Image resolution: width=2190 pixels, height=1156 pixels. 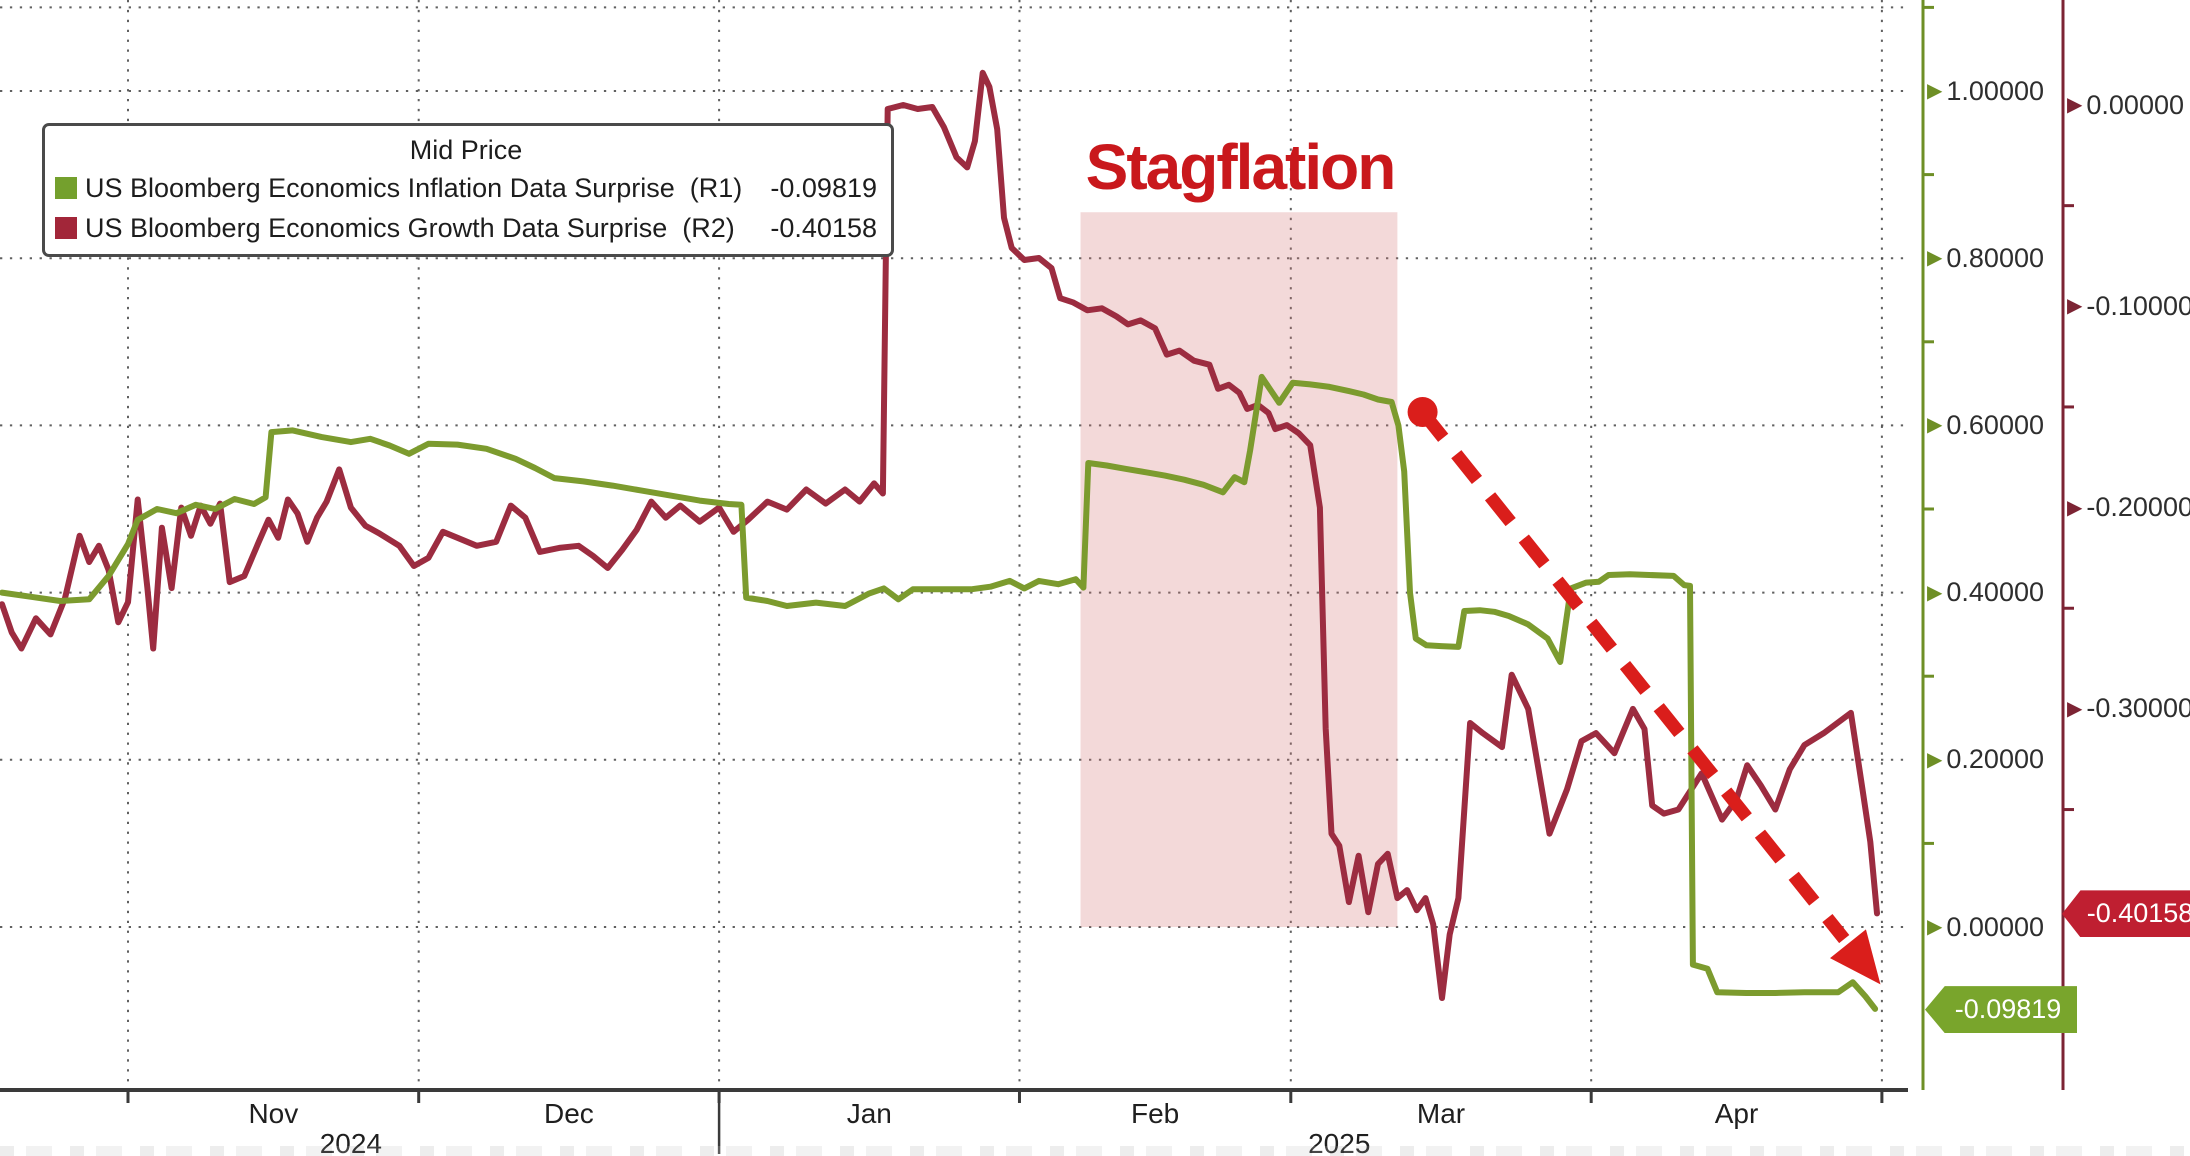 I want to click on cropped-footer-text, so click(x=1095, y=1151).